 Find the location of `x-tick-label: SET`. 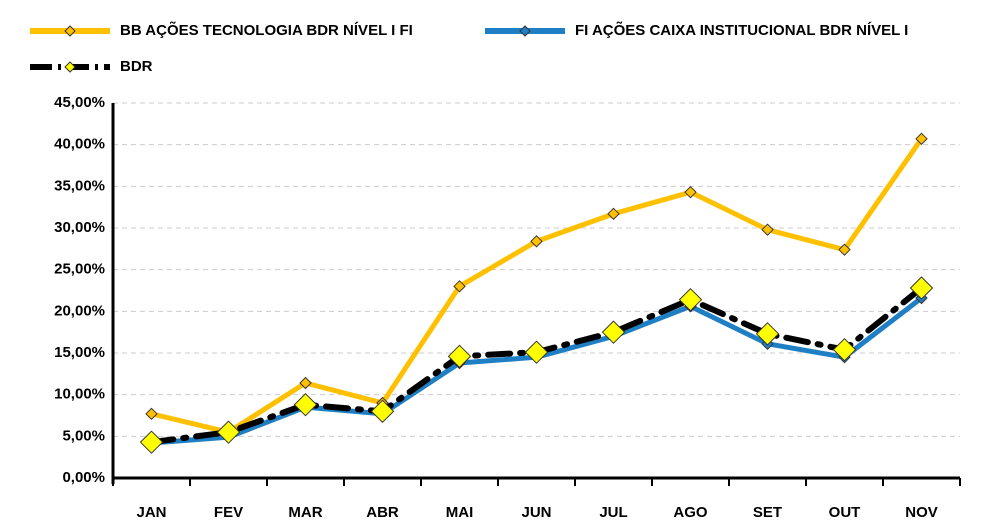

x-tick-label: SET is located at coordinates (767, 512).